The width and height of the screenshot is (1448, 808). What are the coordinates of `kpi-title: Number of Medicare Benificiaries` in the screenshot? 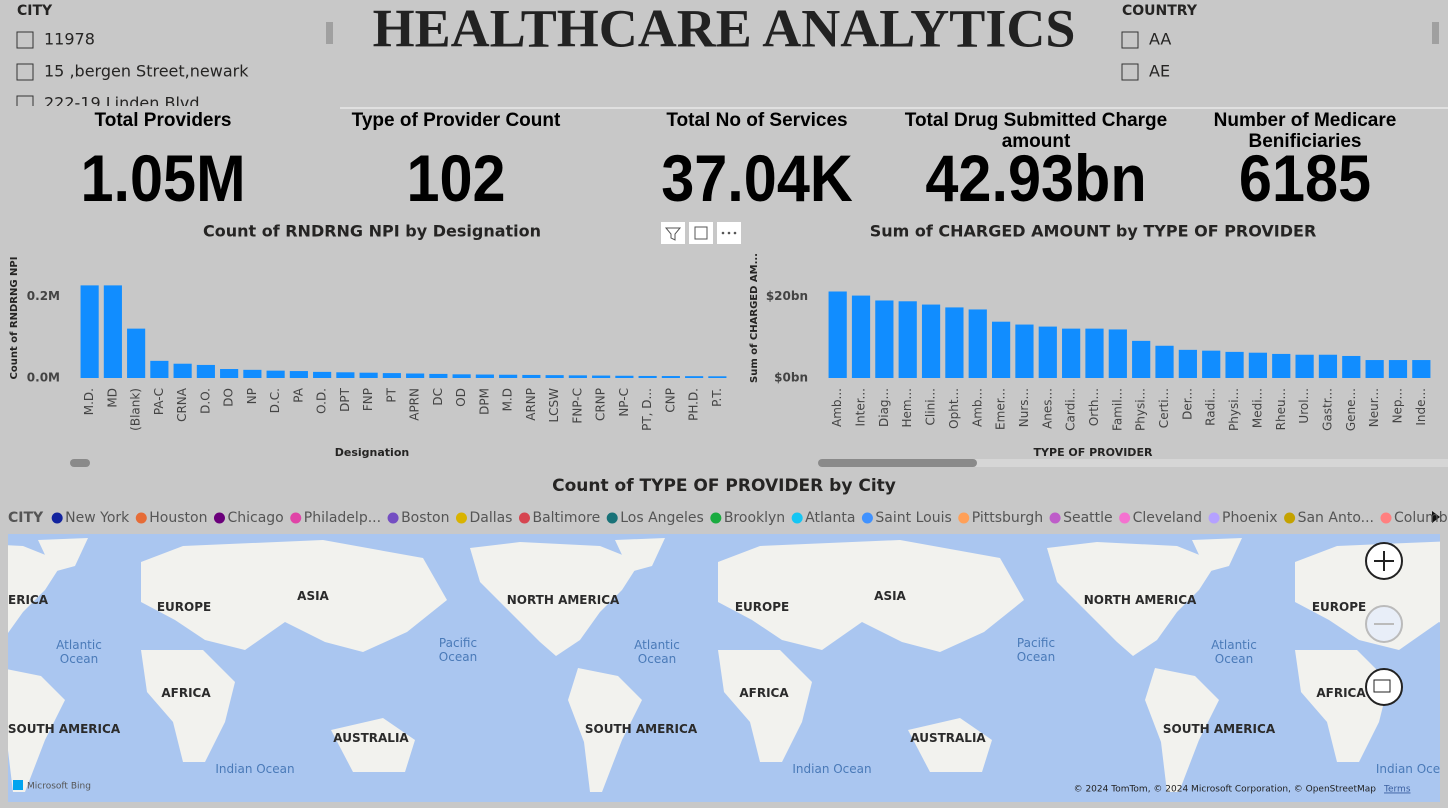 It's located at (1305, 131).